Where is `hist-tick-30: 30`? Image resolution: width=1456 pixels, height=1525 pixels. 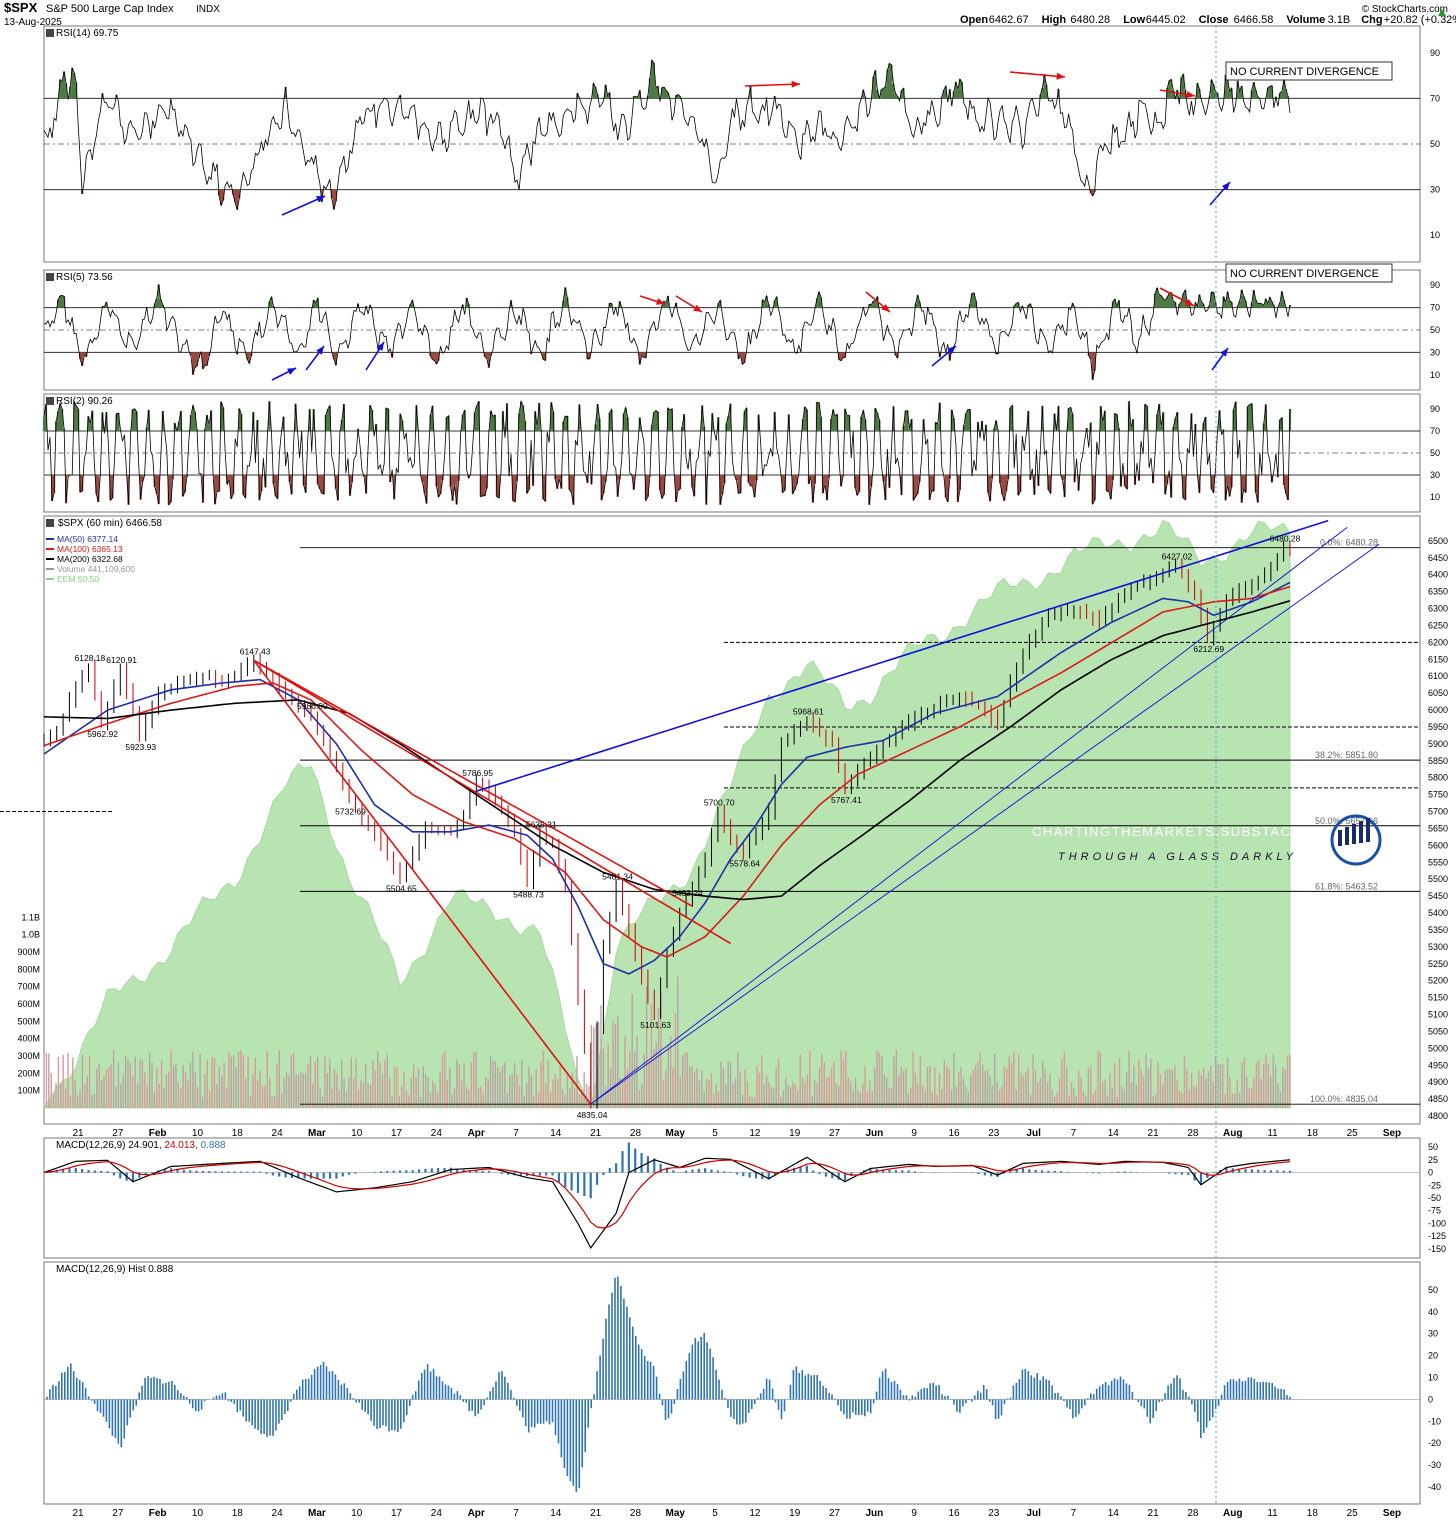
hist-tick-30: 30 is located at coordinates (1433, 1334).